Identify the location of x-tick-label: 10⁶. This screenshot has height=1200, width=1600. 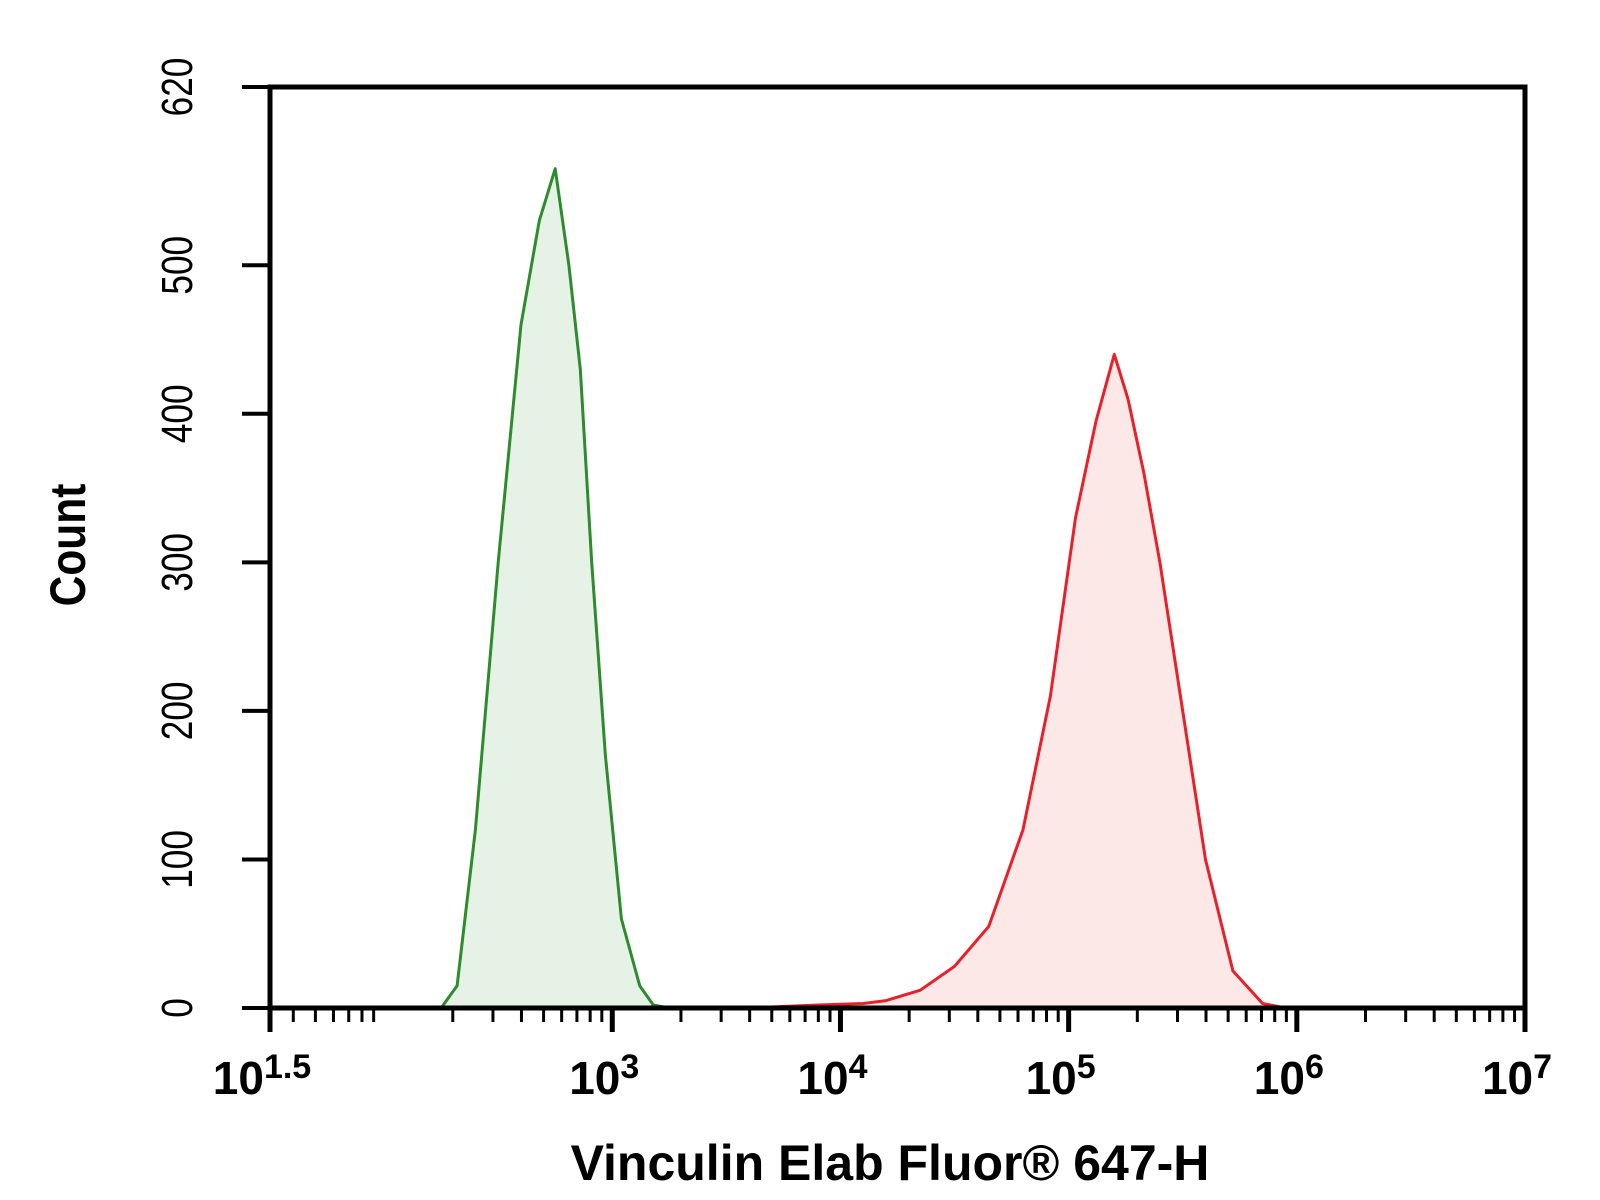
(1289, 1076).